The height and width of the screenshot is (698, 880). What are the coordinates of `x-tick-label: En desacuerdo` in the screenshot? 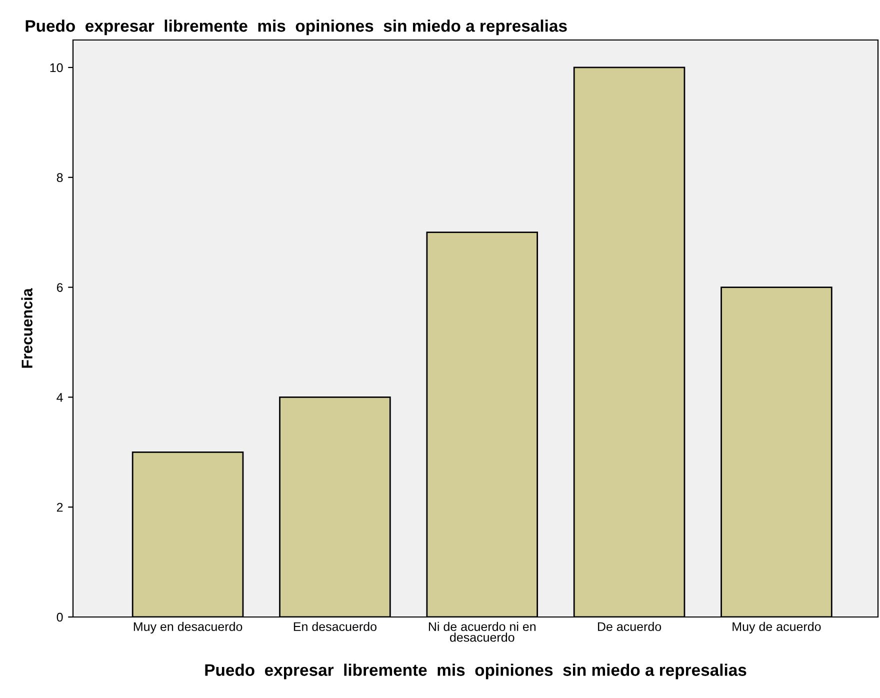 It's located at (335, 627).